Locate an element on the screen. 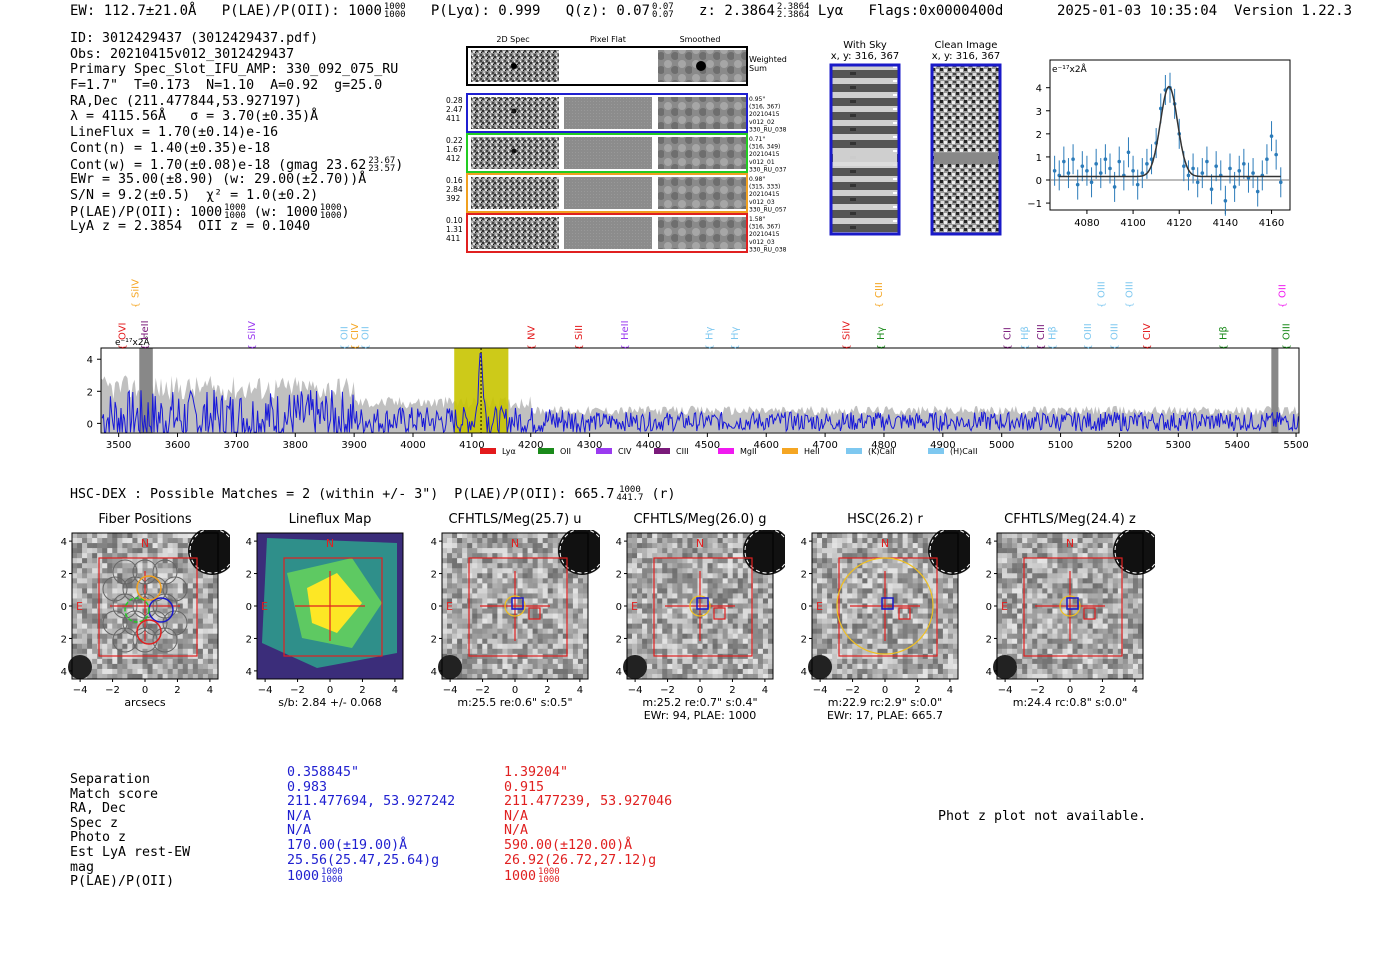 The height and width of the screenshot is (953, 1400). match1-specz: N/A is located at coordinates (299, 816).